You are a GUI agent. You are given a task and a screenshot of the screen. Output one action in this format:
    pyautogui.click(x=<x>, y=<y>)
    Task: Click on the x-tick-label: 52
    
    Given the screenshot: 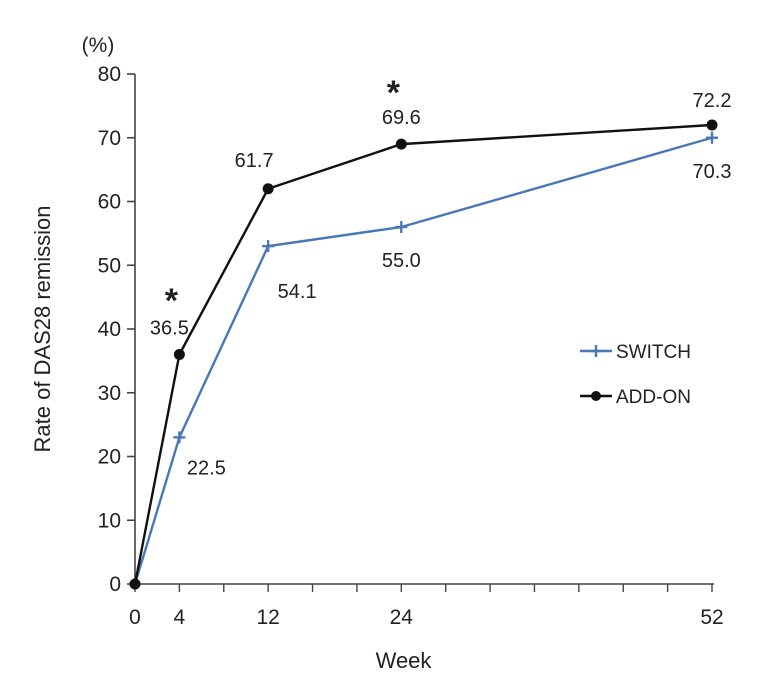 What is the action you would take?
    pyautogui.click(x=711, y=617)
    